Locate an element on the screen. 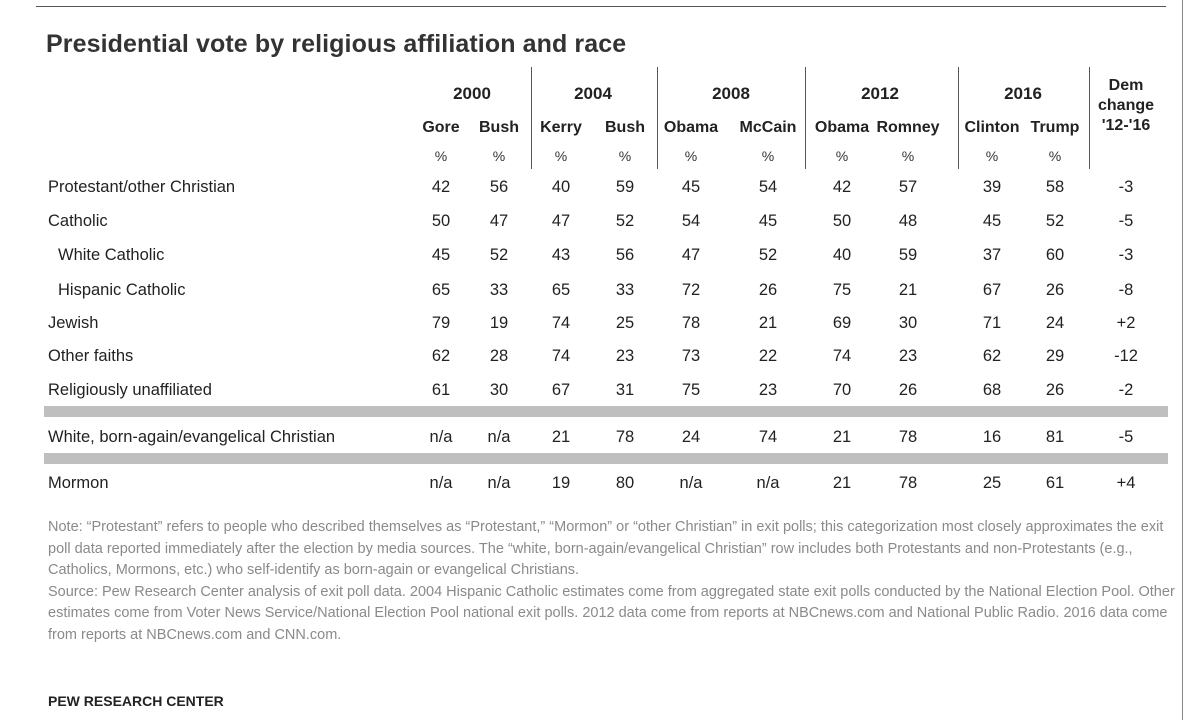  year-header: 2000 is located at coordinates (472, 93).